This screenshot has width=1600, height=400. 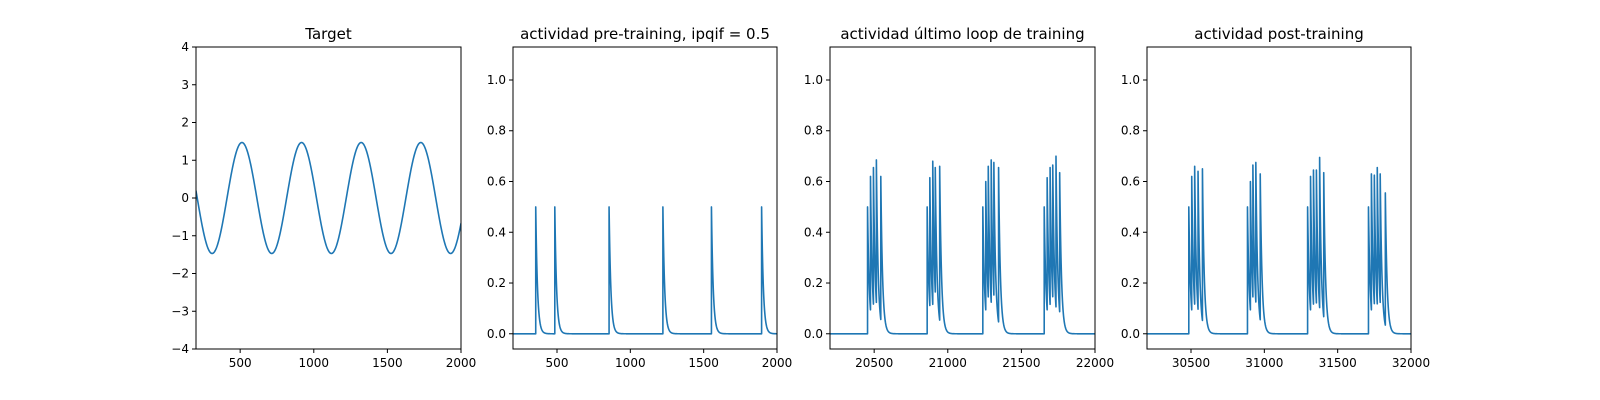 What do you see at coordinates (180, 274) in the screenshot?
I see `y-tick-label: −2` at bounding box center [180, 274].